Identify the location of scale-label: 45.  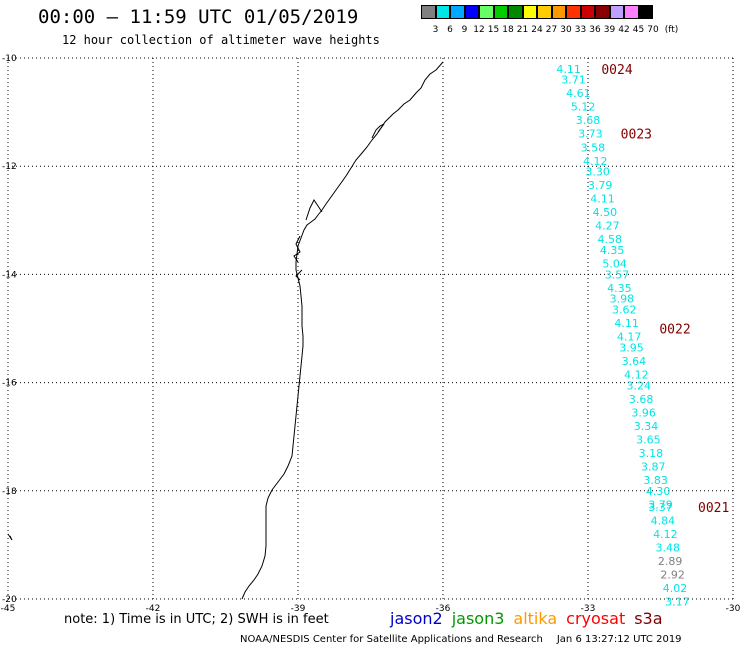
(638, 30).